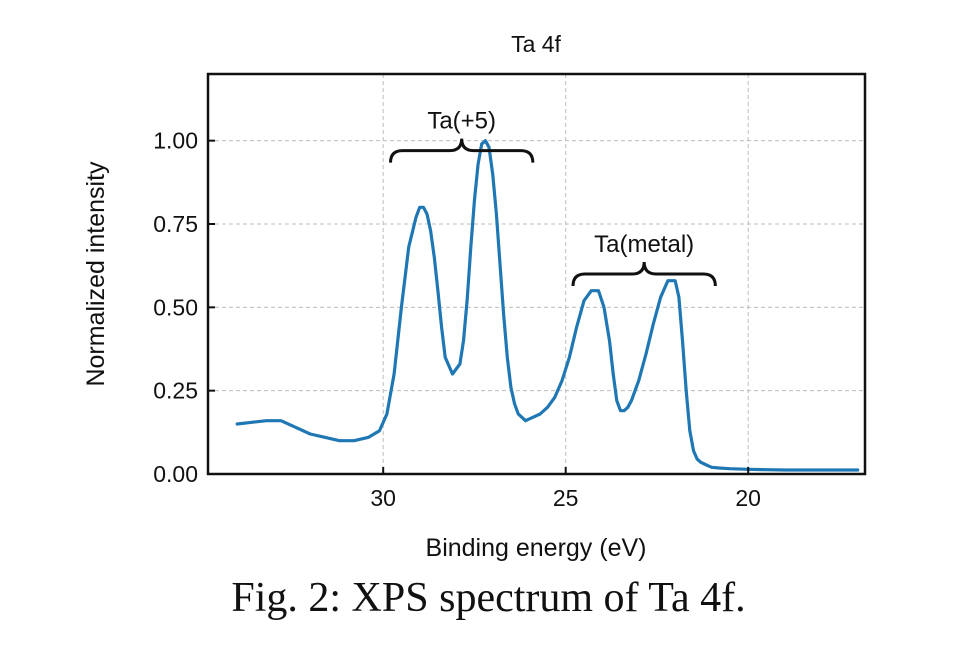 The image size is (977, 672). Describe the element at coordinates (488, 598) in the screenshot. I see `figure-caption: Fig. 2: XPS spectrum of Ta 4f.` at that location.